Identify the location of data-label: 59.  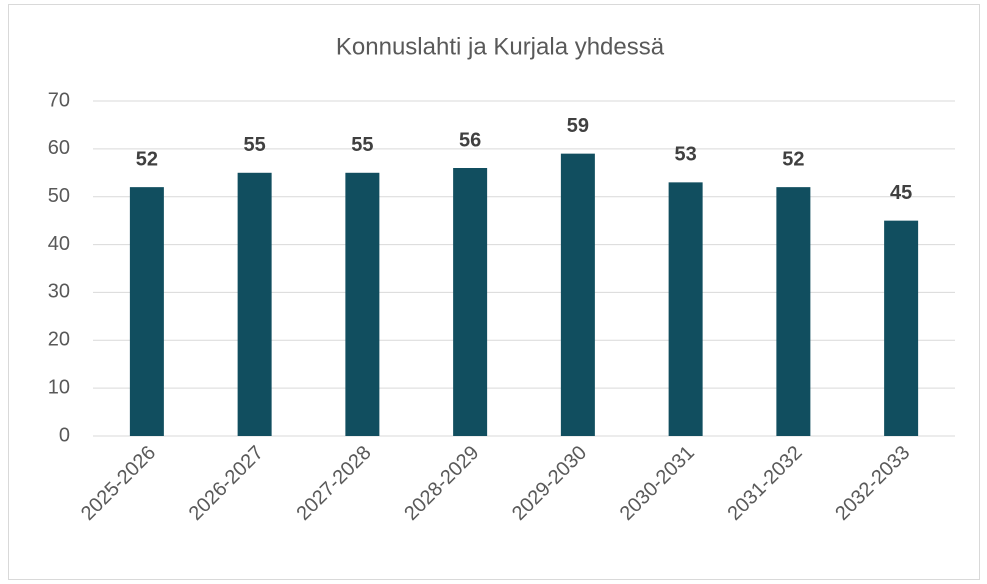
(578, 126).